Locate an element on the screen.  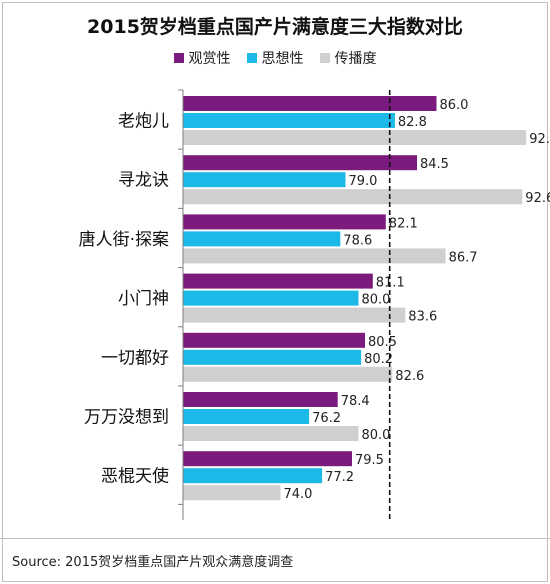
legend-item-series-1: 思想性 is located at coordinates (275, 58).